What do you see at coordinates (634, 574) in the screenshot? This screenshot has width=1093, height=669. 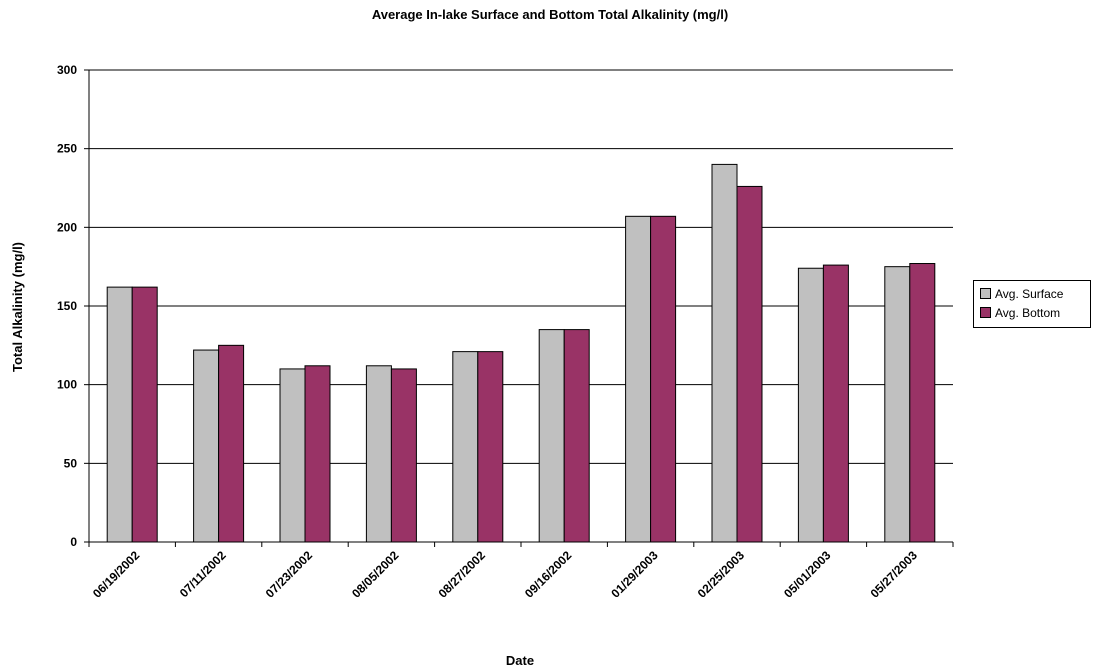 I see `x-tick-label: 01/29/2003` at bounding box center [634, 574].